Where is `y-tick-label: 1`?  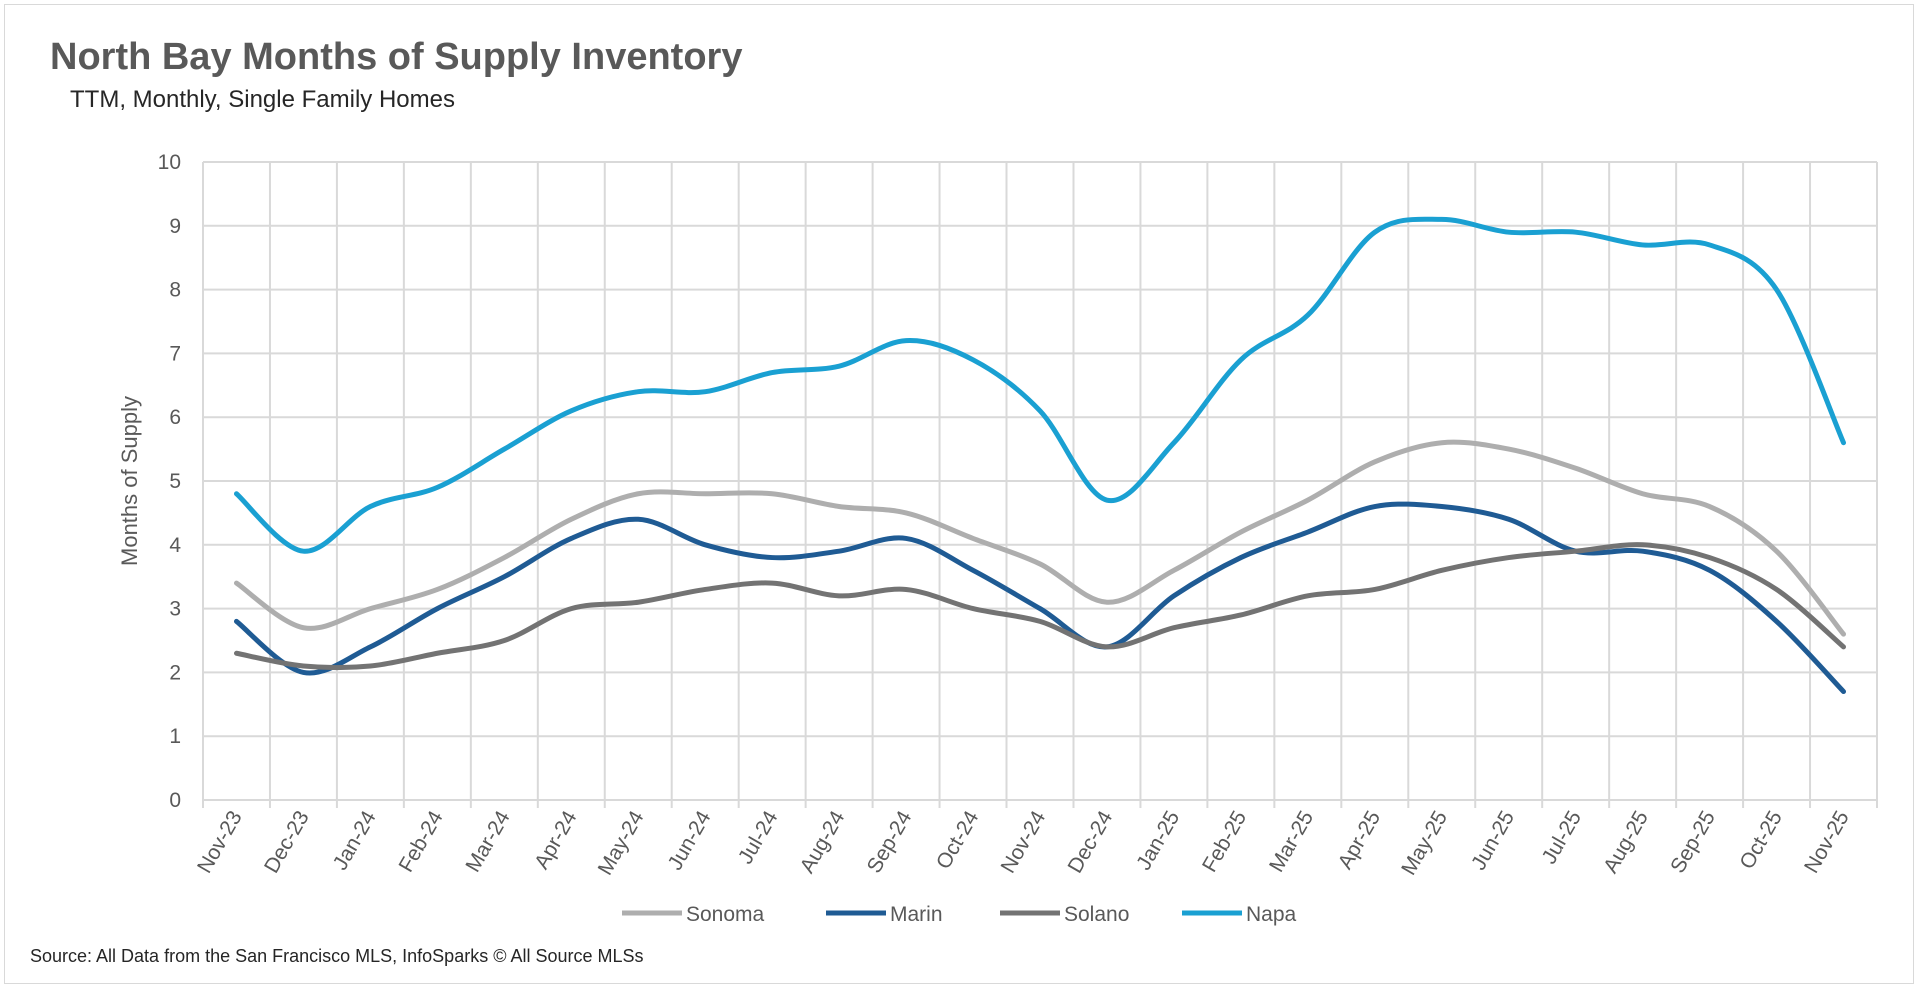 y-tick-label: 1 is located at coordinates (175, 736).